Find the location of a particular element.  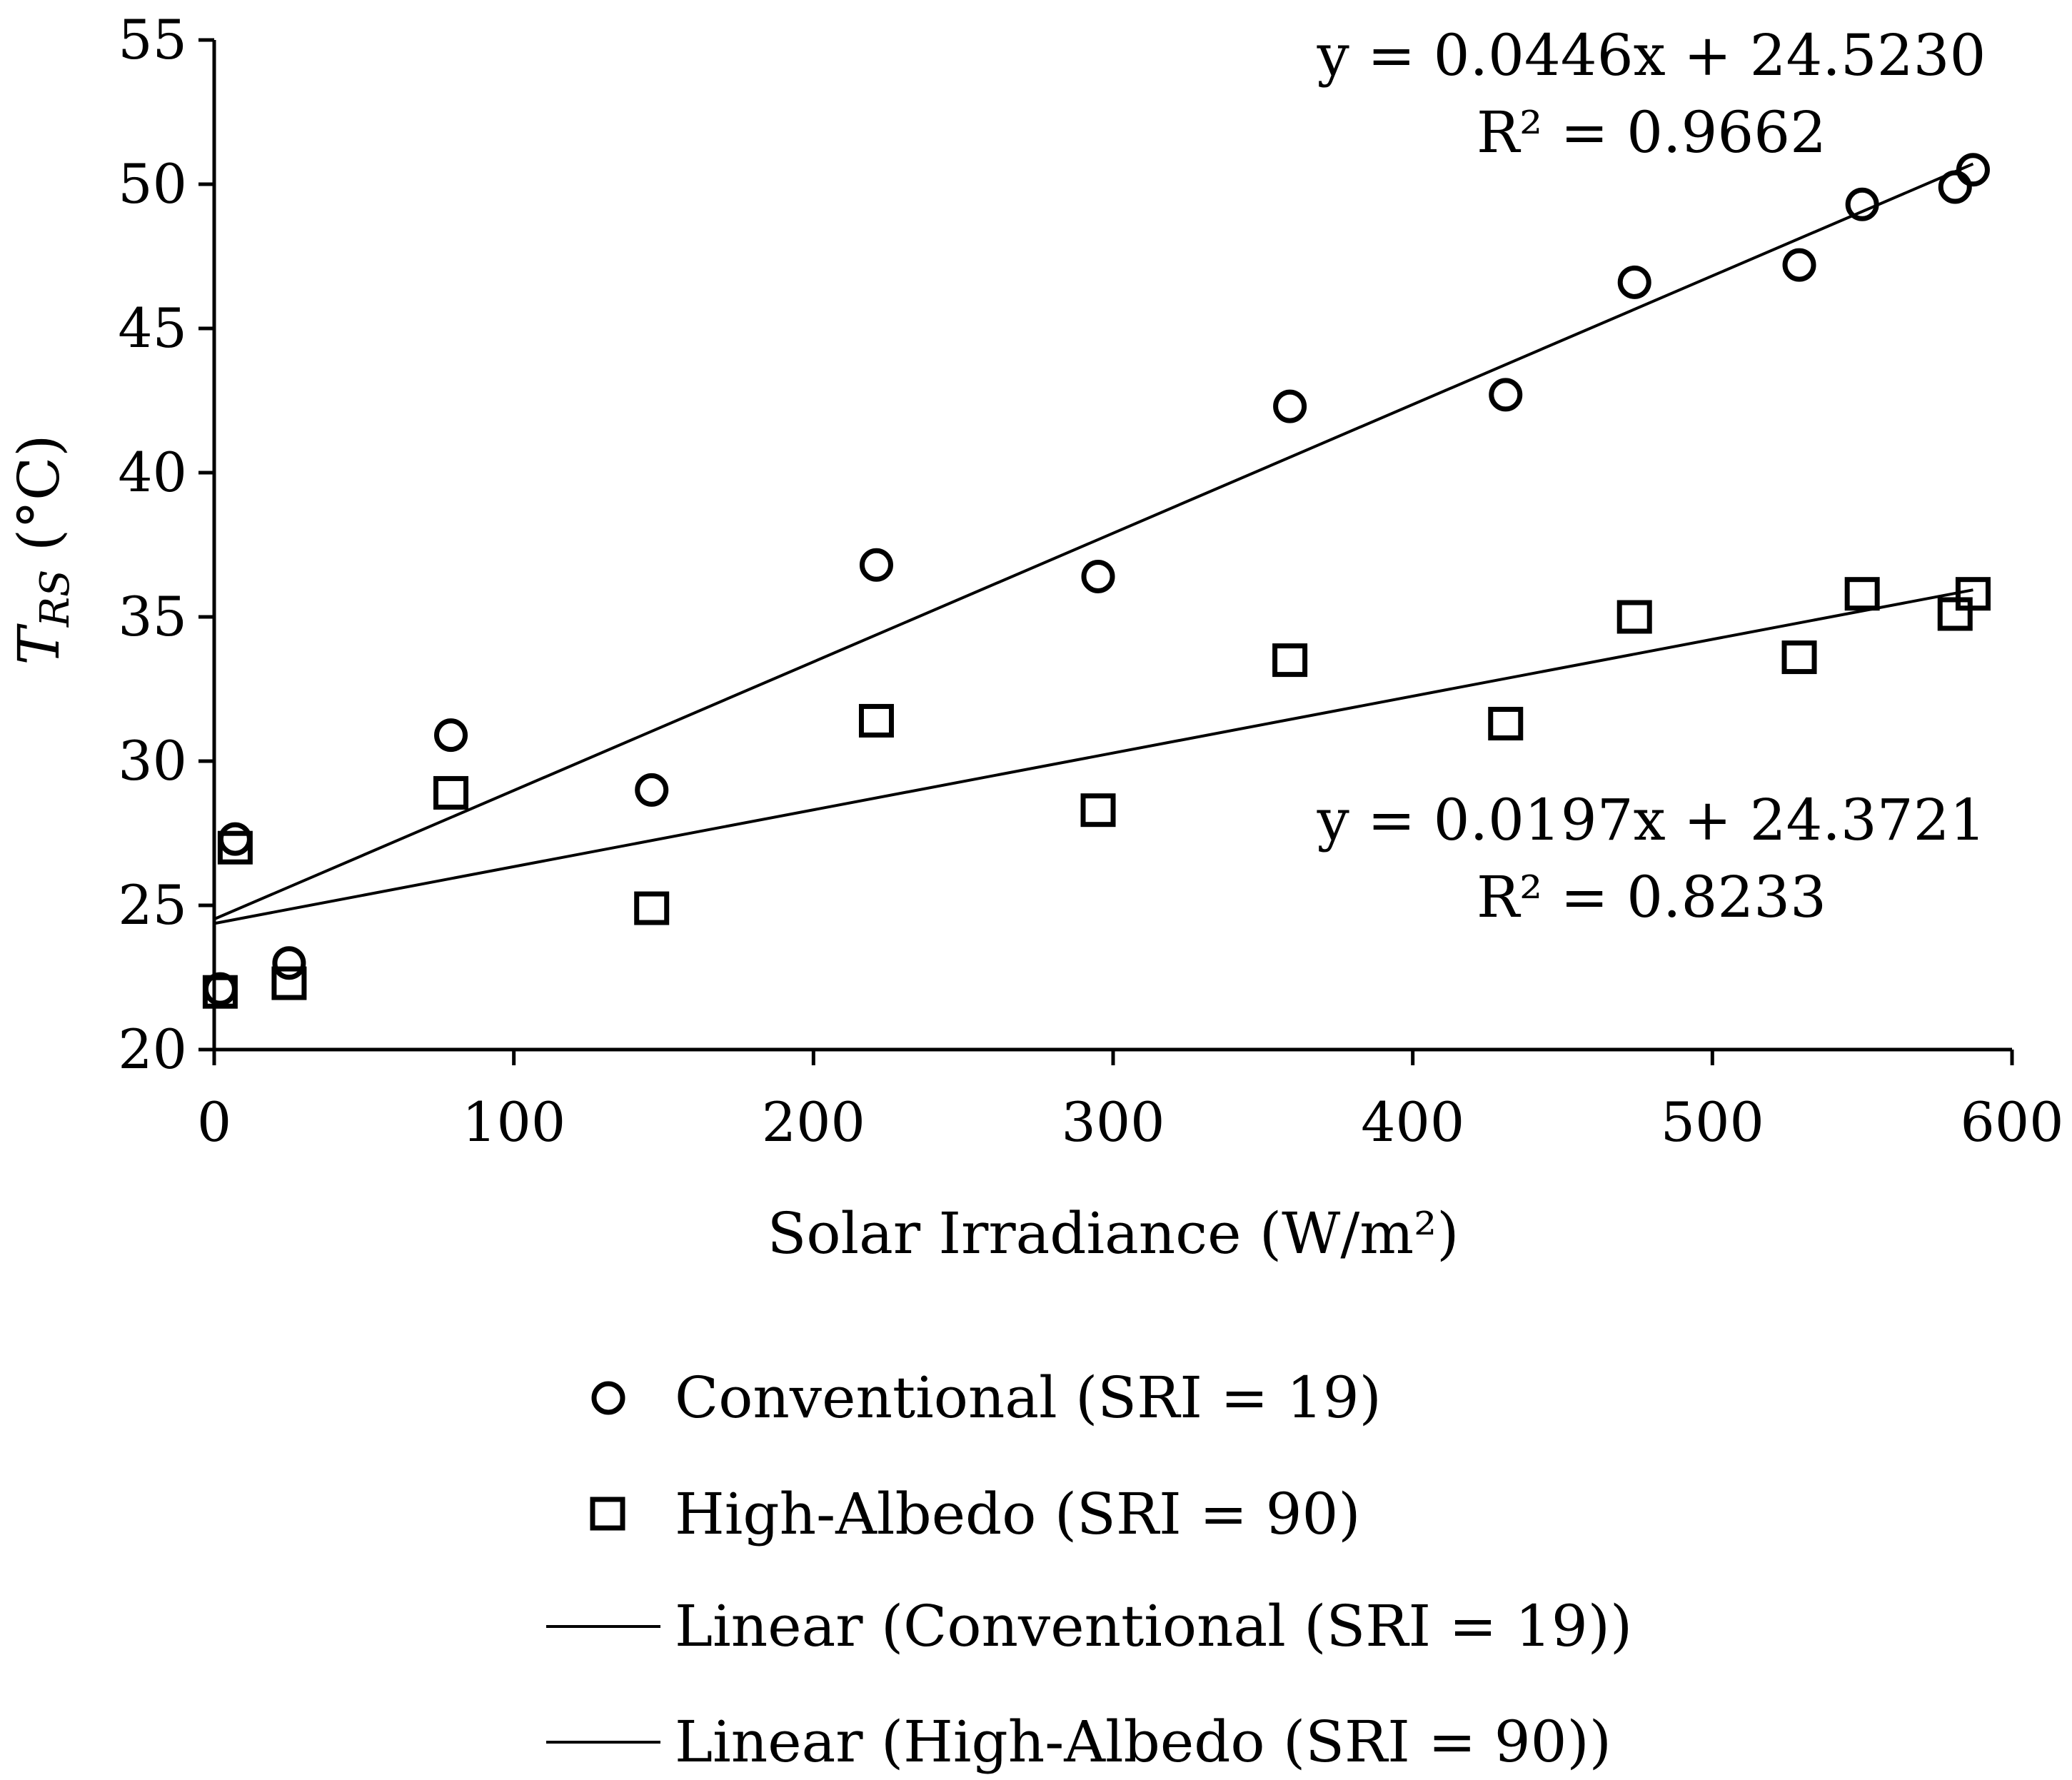

legend-item-linear-high-albedo: Linear (High-Albedo (SRI = 90)) is located at coordinates (1078, 1742).